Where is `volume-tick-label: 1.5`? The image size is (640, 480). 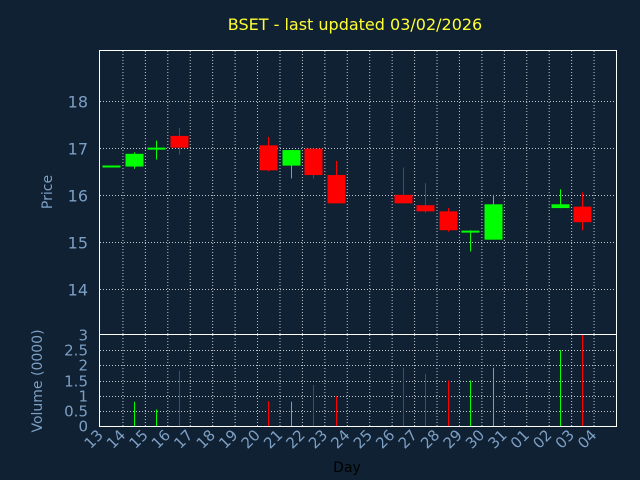
volume-tick-label: 1.5 is located at coordinates (76, 382).